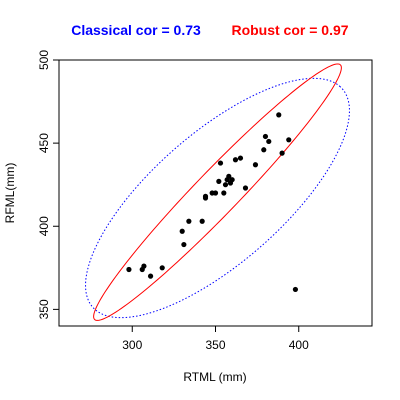 The image size is (400, 400). I want to click on y-axis-label: RFML(mm), so click(10, 193).